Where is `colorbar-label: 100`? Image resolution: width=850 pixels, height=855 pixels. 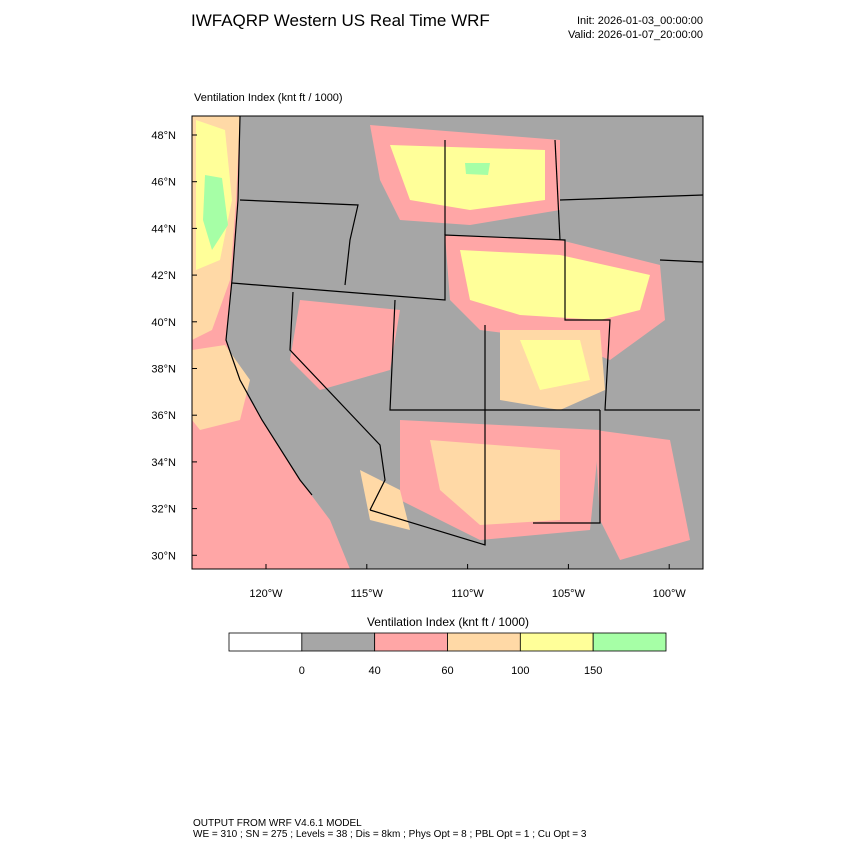
colorbar-label: 100 is located at coordinates (520, 671).